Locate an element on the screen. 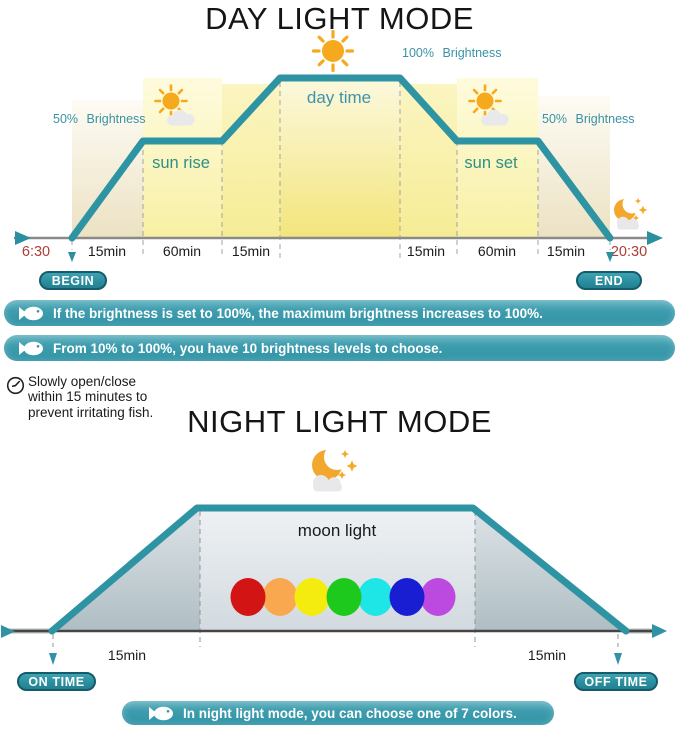 The image size is (679, 731). sunrise-sun-cloud-icon is located at coordinates (174, 105).